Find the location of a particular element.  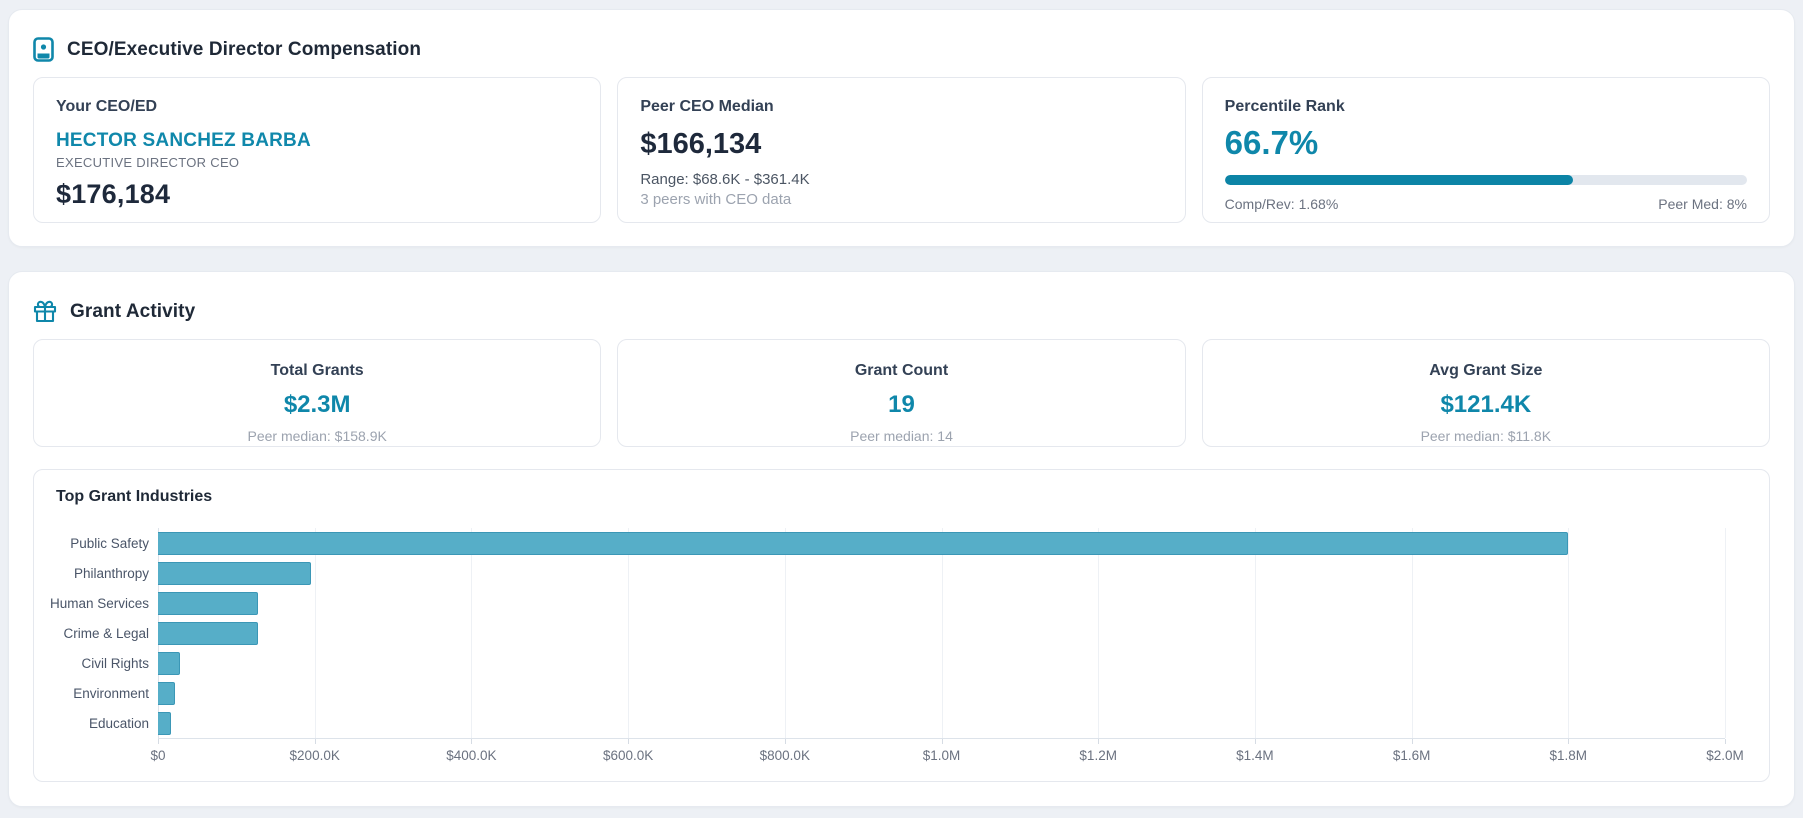

x-tick-label: $200.0K is located at coordinates (314, 755).